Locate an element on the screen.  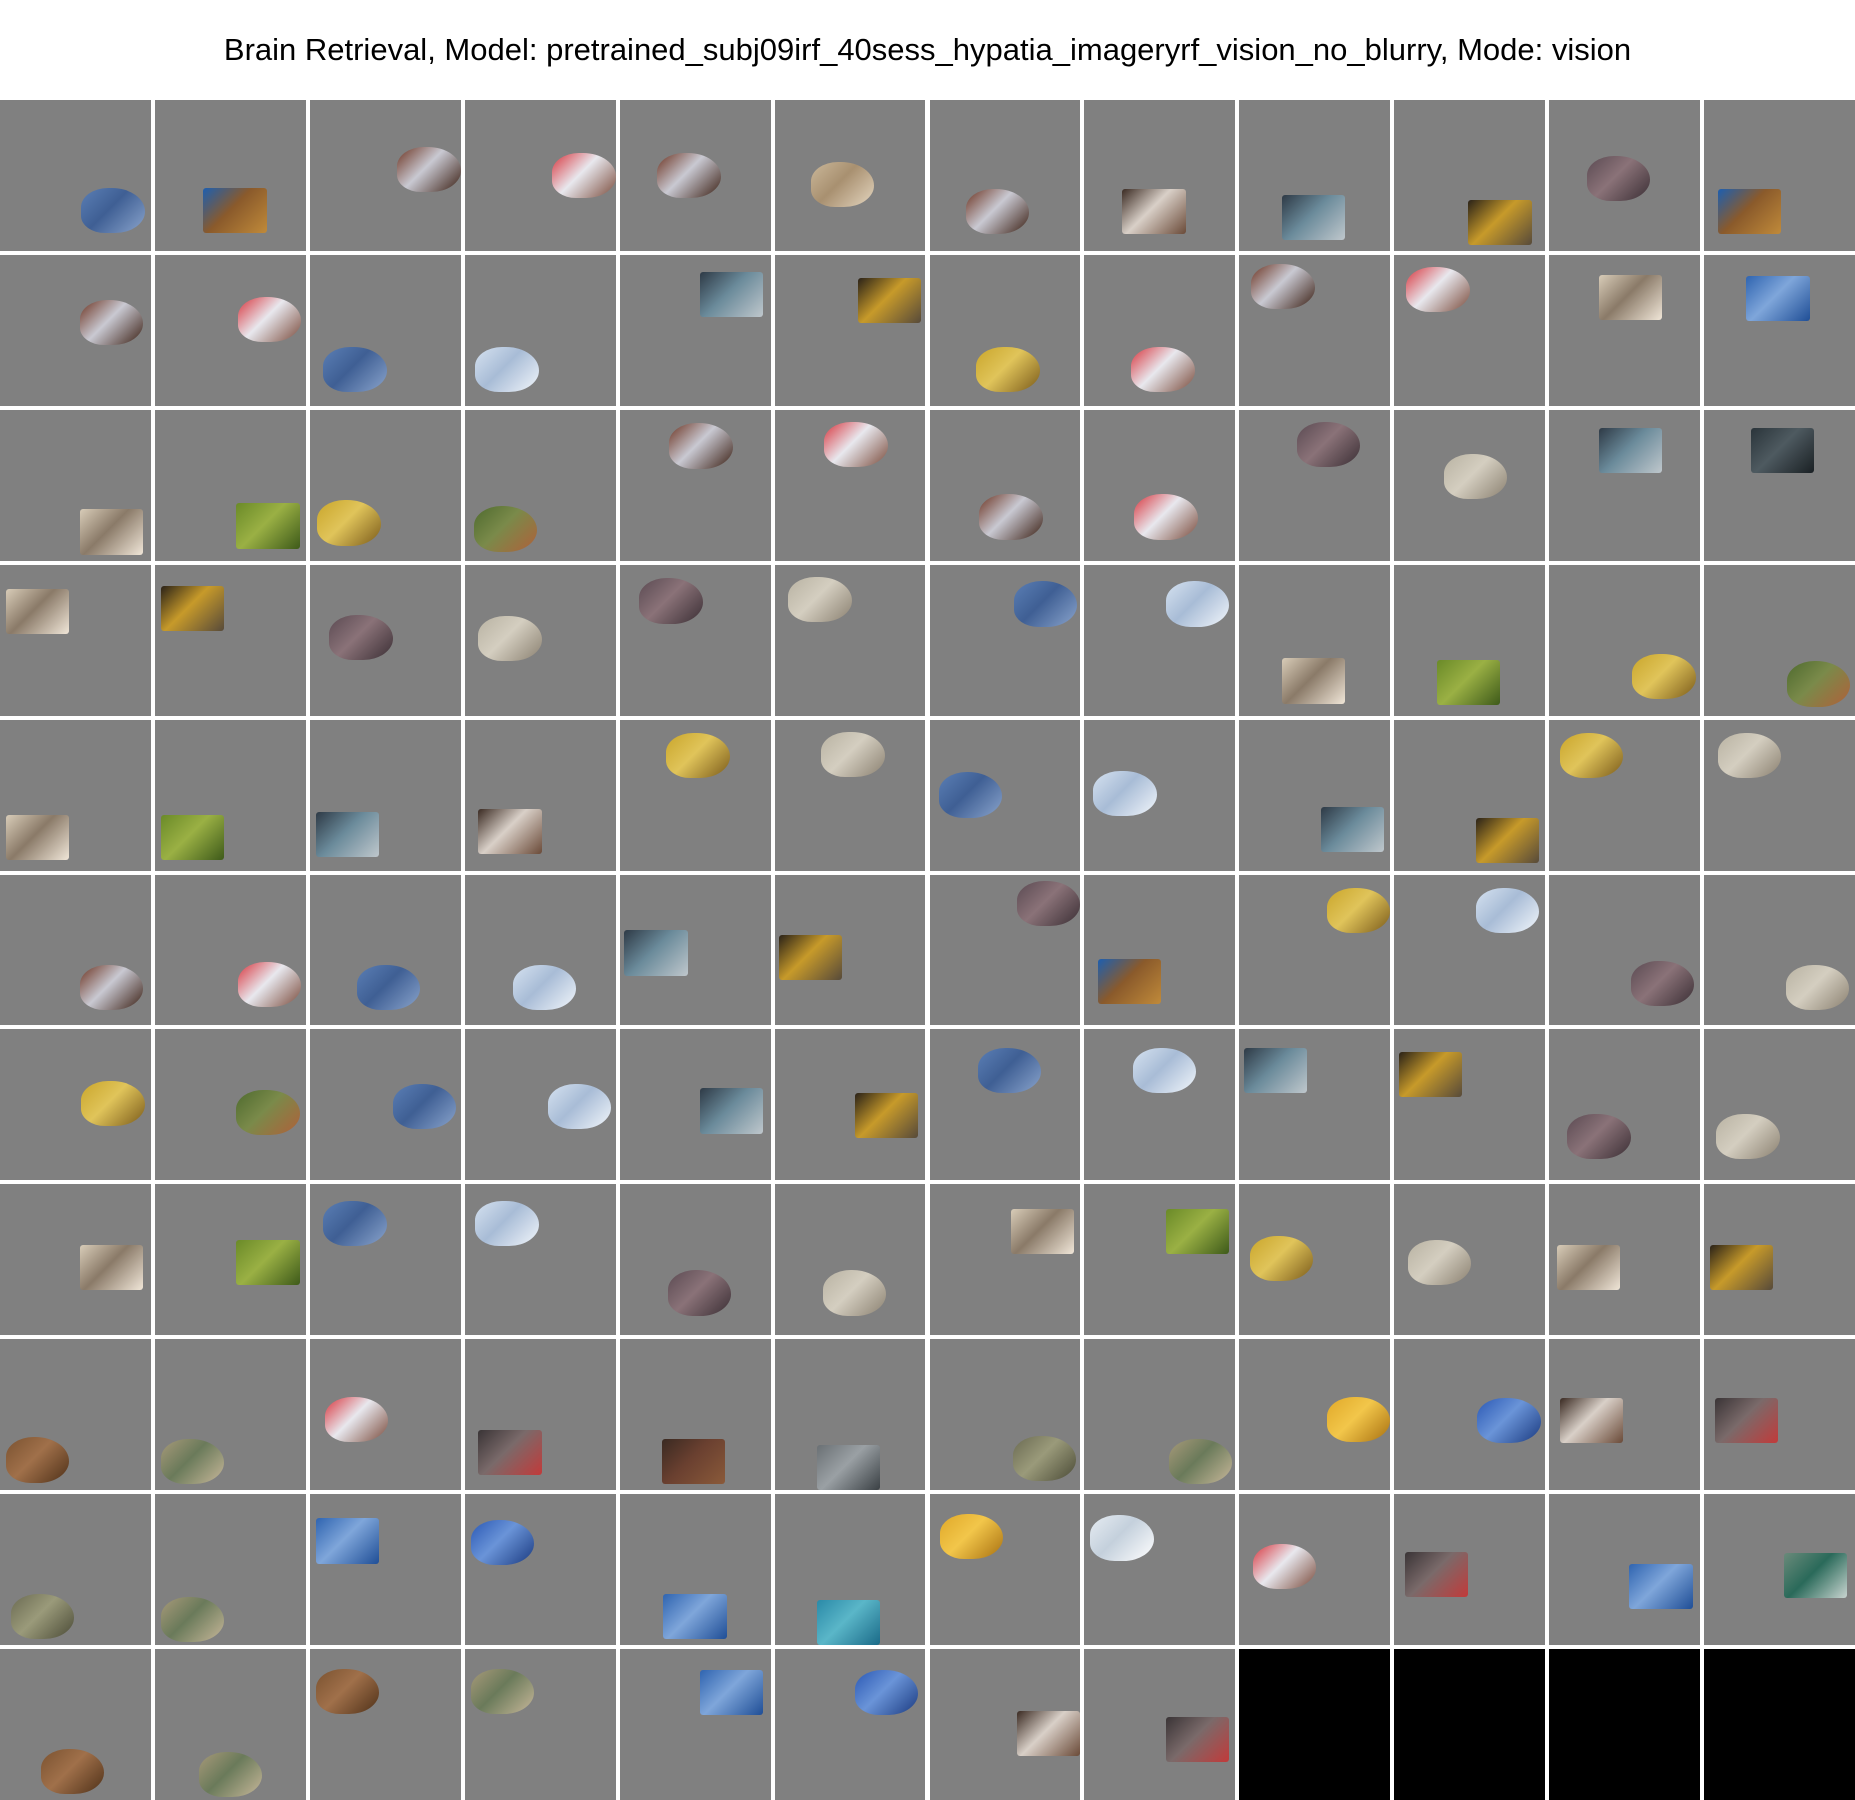
thumbnail-stones is located at coordinates (842, 184).